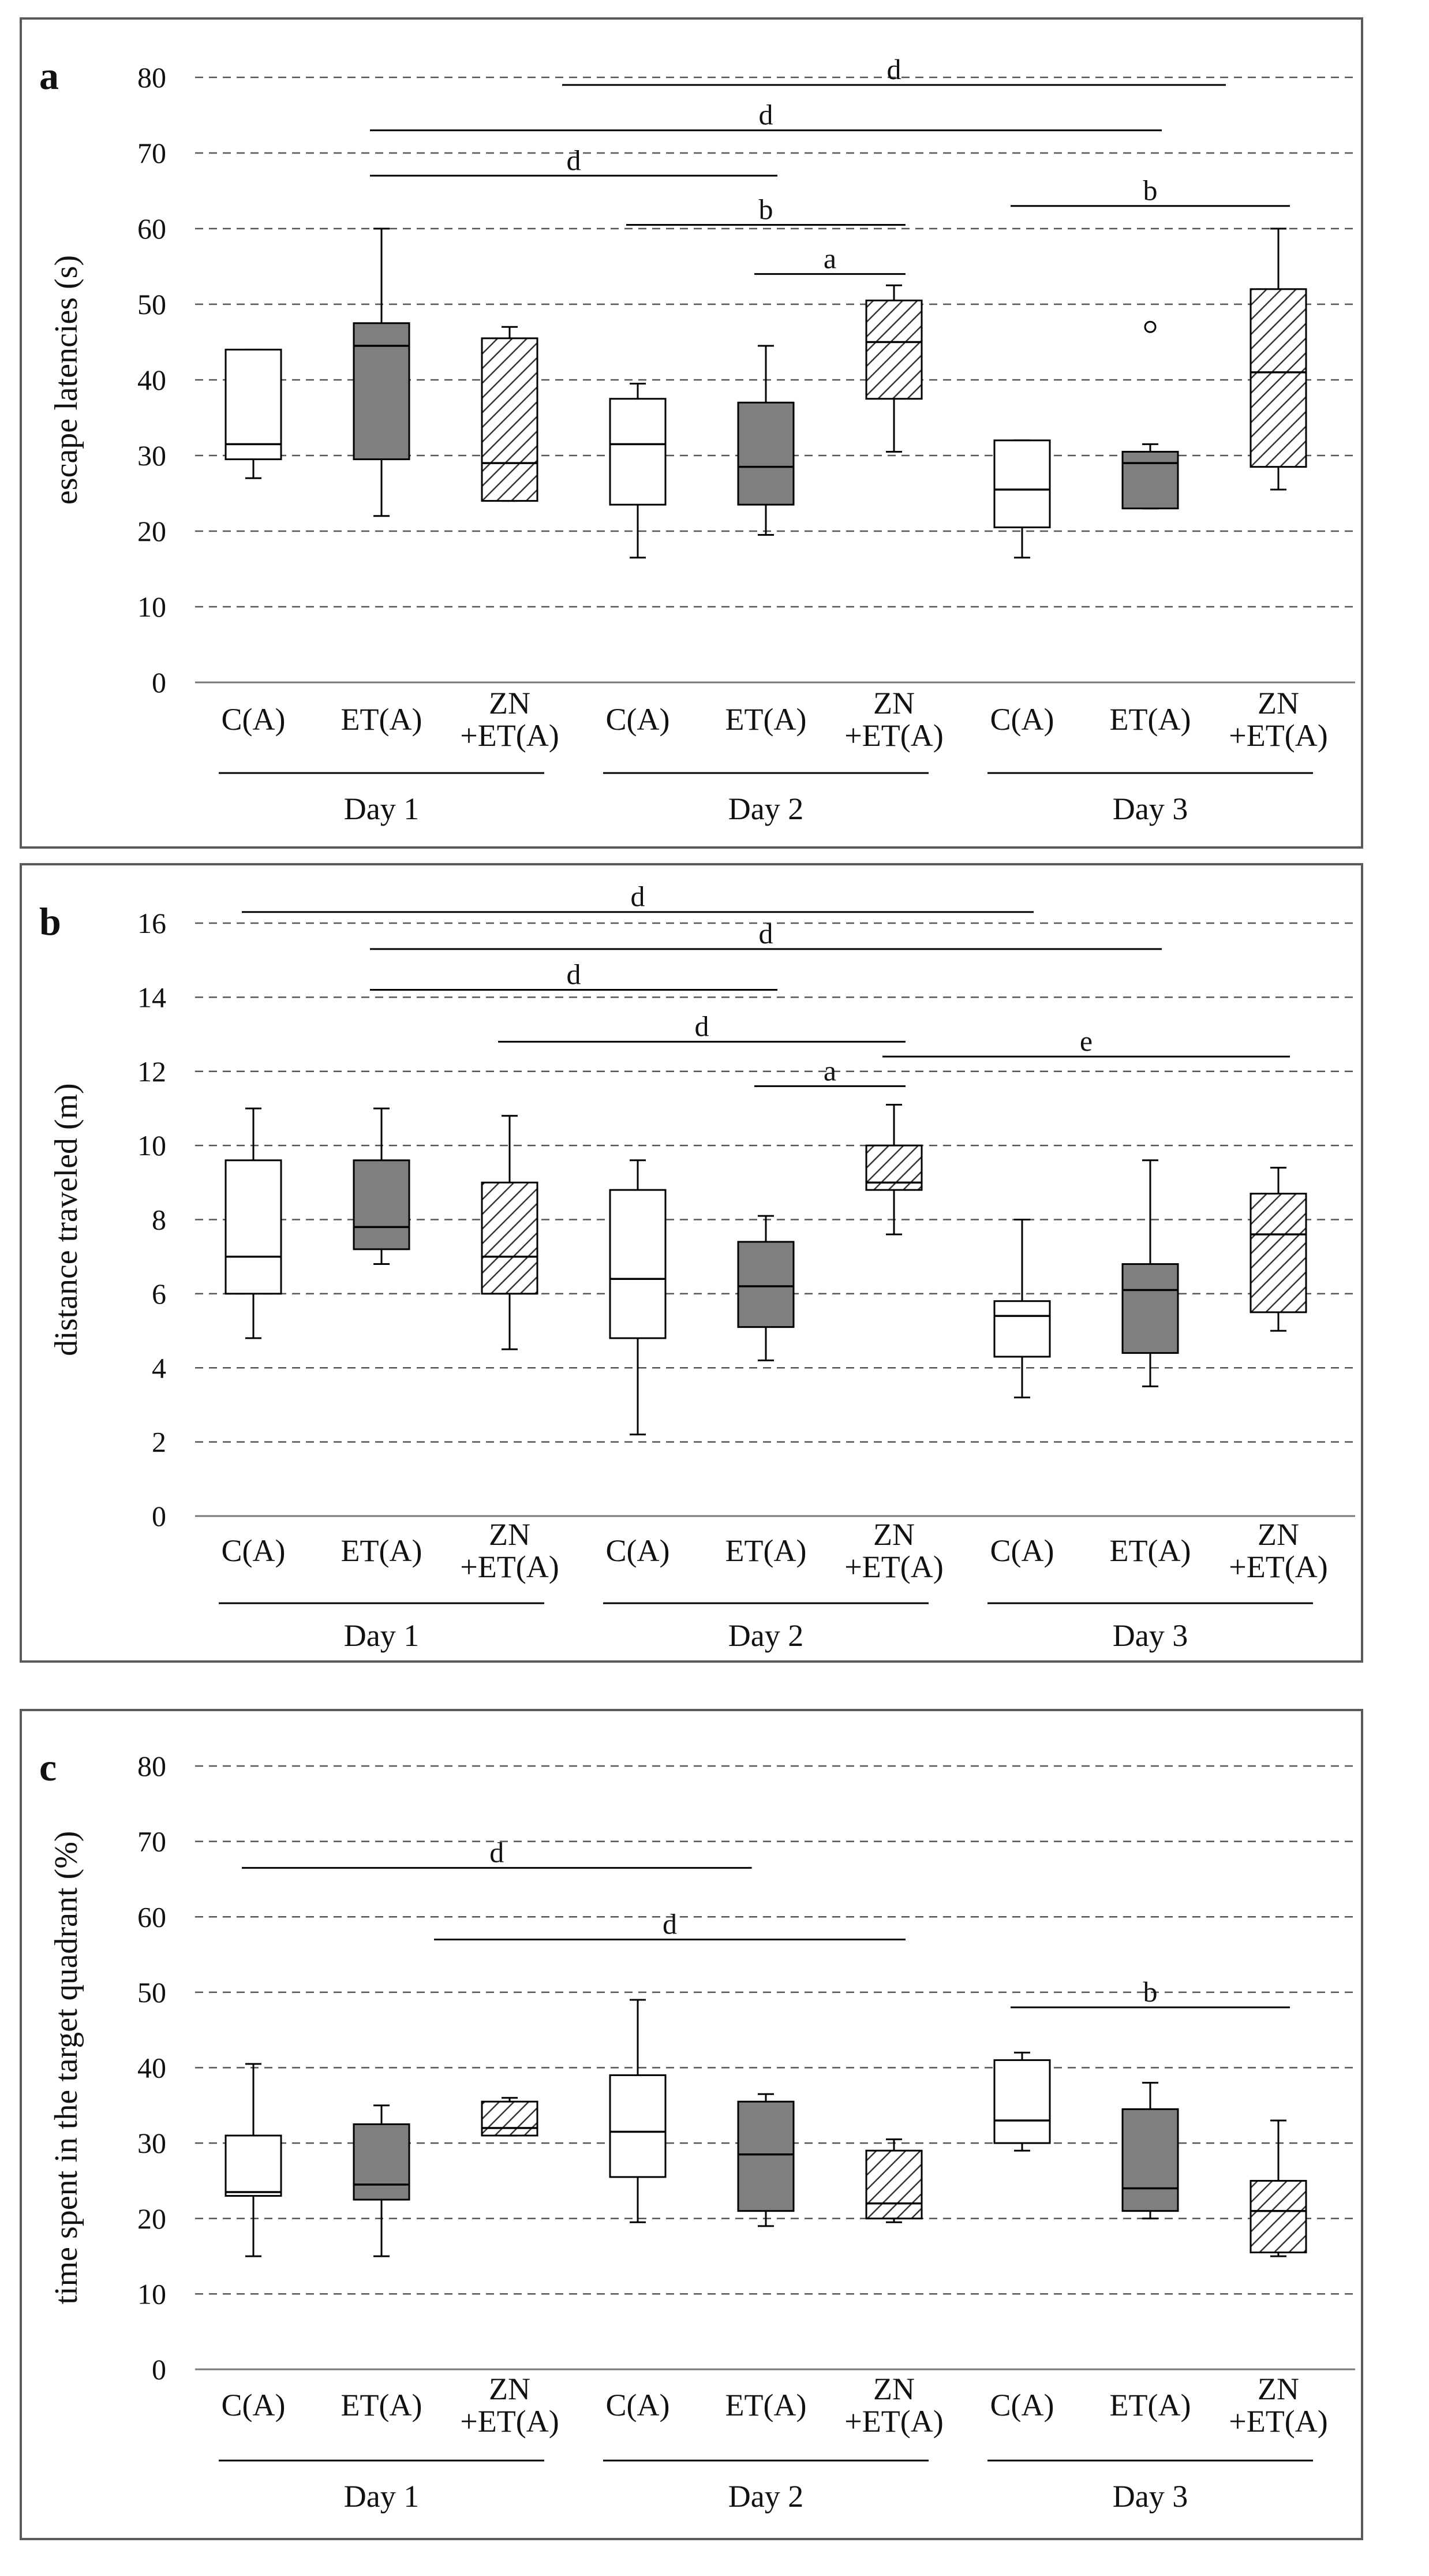  What do you see at coordinates (159, 1294) in the screenshot?
I see `y-tick-label: 6` at bounding box center [159, 1294].